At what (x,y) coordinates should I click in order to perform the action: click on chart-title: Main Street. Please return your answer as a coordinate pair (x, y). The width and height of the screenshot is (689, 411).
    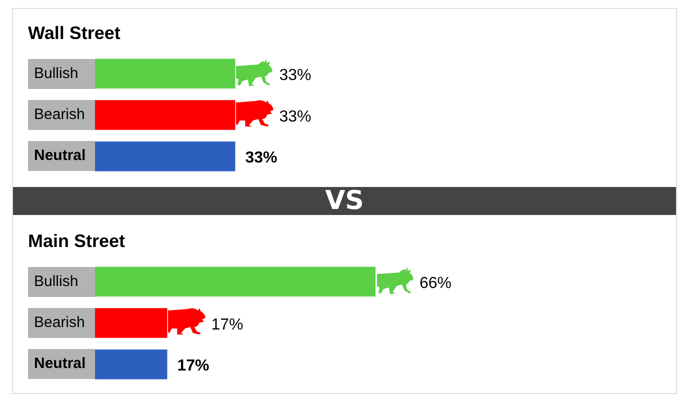
    Looking at the image, I should click on (77, 241).